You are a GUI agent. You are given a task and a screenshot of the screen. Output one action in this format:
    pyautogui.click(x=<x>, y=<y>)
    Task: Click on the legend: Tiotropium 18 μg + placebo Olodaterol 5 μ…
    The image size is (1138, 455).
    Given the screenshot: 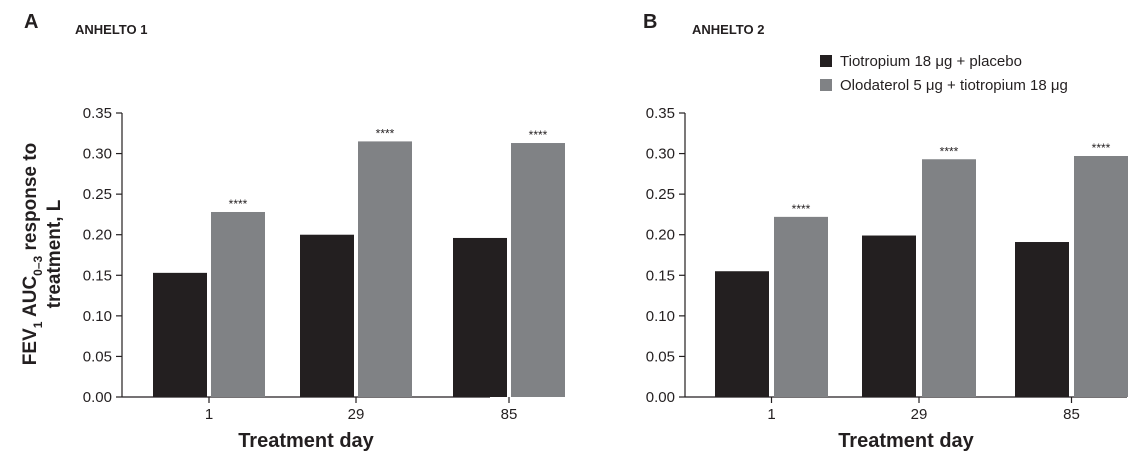 What is the action you would take?
    pyautogui.click(x=944, y=73)
    